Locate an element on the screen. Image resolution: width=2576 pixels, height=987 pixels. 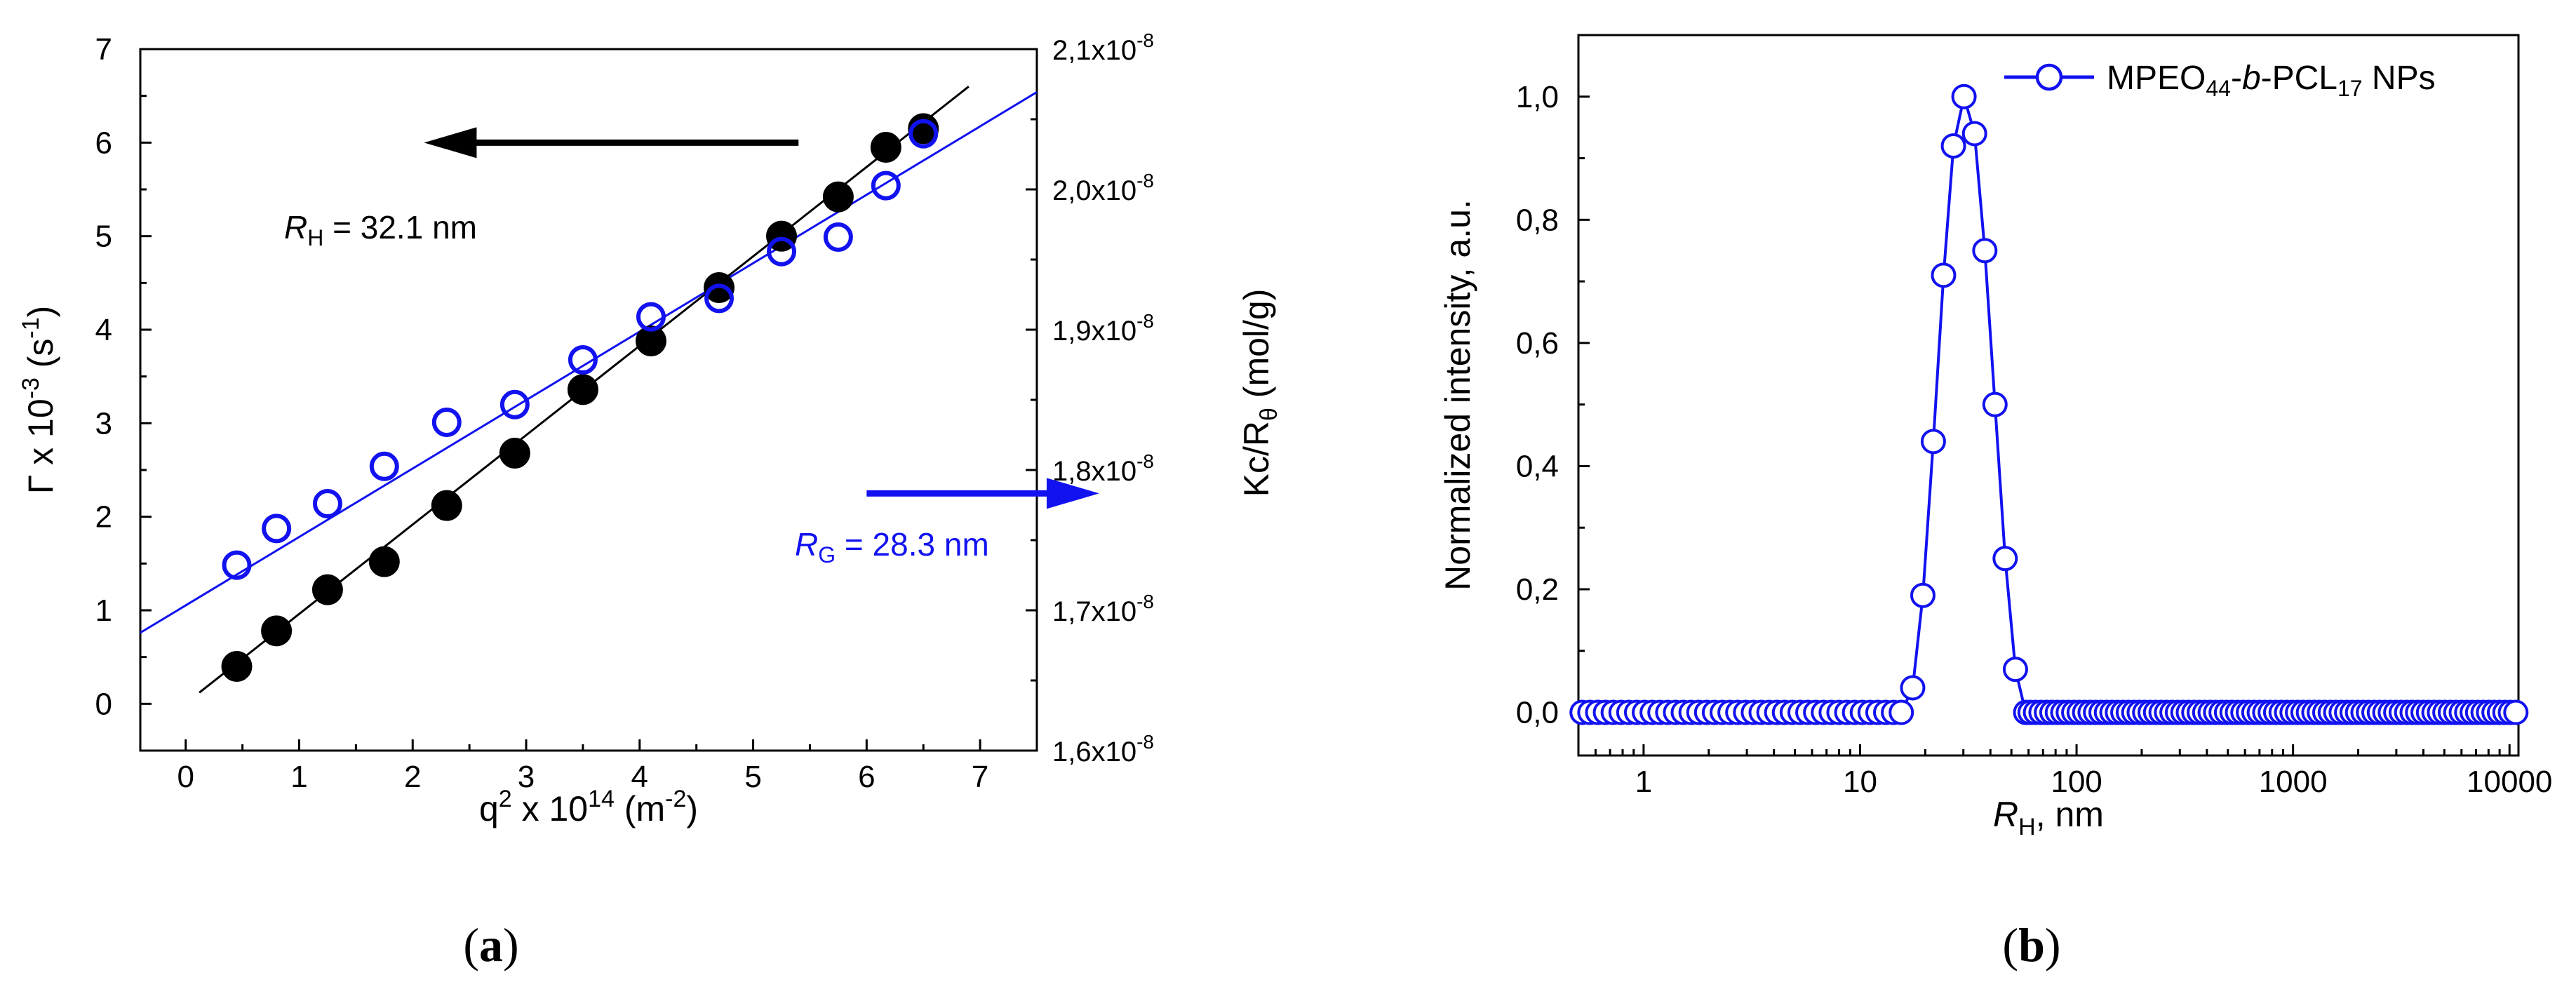
x-label-end: ) is located at coordinates (692, 808).